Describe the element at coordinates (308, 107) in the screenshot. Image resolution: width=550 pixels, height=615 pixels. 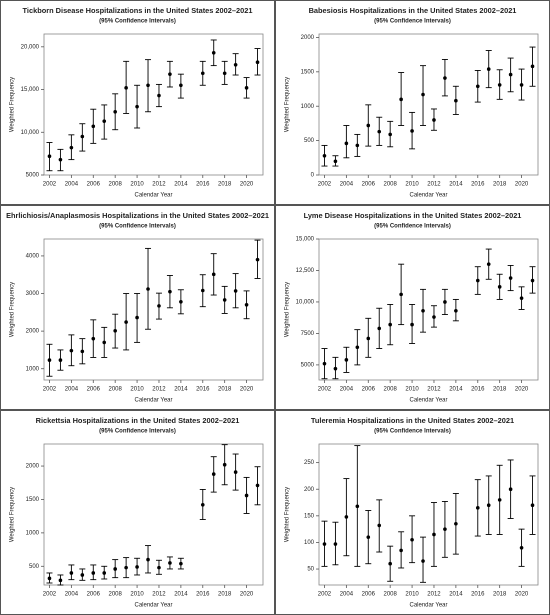
I see `y-tick-label: 1000` at that location.